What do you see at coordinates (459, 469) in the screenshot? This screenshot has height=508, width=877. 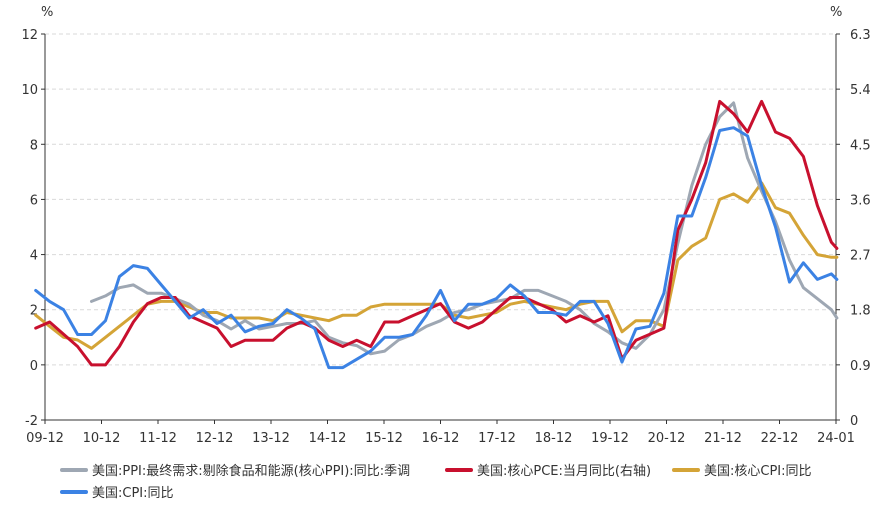 I see `legend-swatch-core-pce` at bounding box center [459, 469].